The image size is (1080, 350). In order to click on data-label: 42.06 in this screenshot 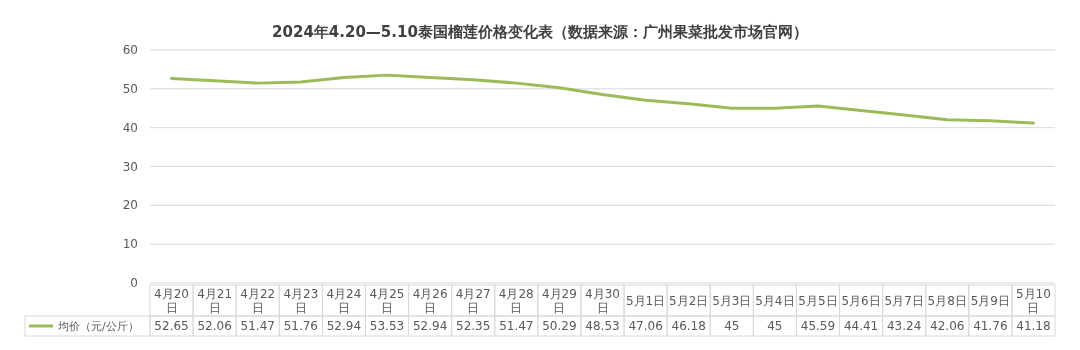, I will do `click(947, 326)`.